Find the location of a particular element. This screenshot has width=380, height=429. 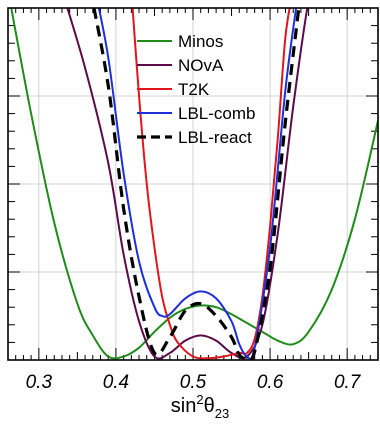

legend: Minos NOvA T2K LBL-comb LBL-react is located at coordinates (196, 89).